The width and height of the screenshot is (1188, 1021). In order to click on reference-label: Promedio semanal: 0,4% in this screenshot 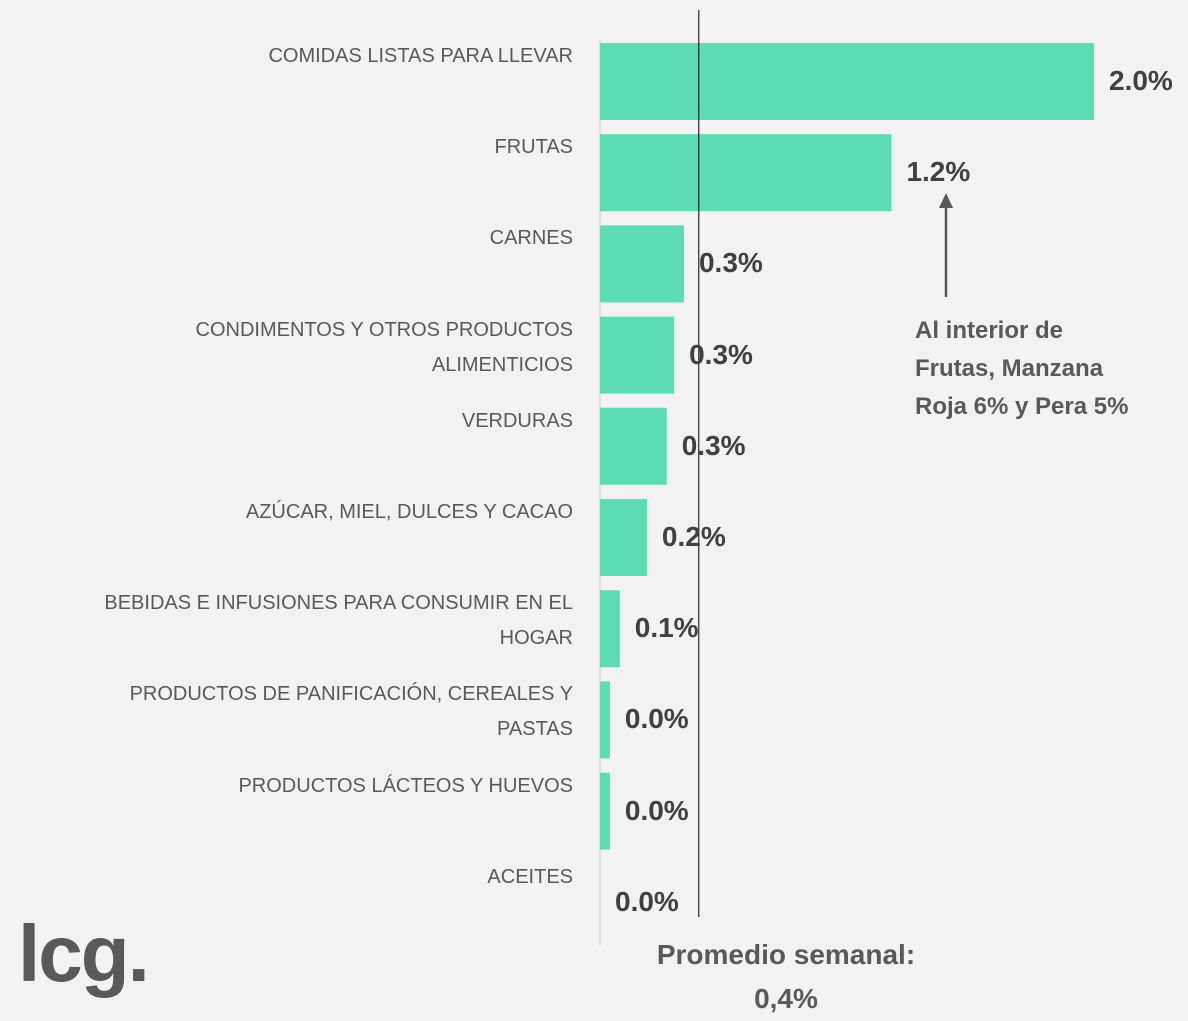, I will do `click(786, 976)`.